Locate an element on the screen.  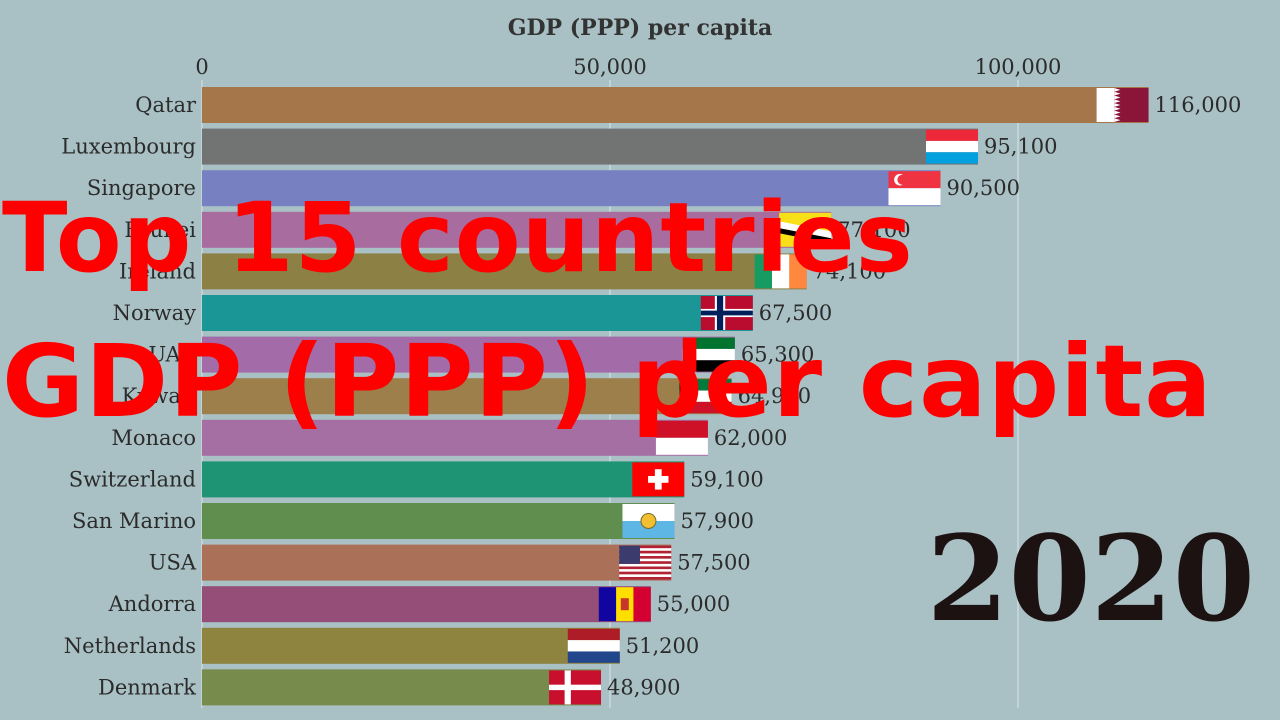
bar-row-andorra: Andorra 55,000 is located at coordinates (419, 604).